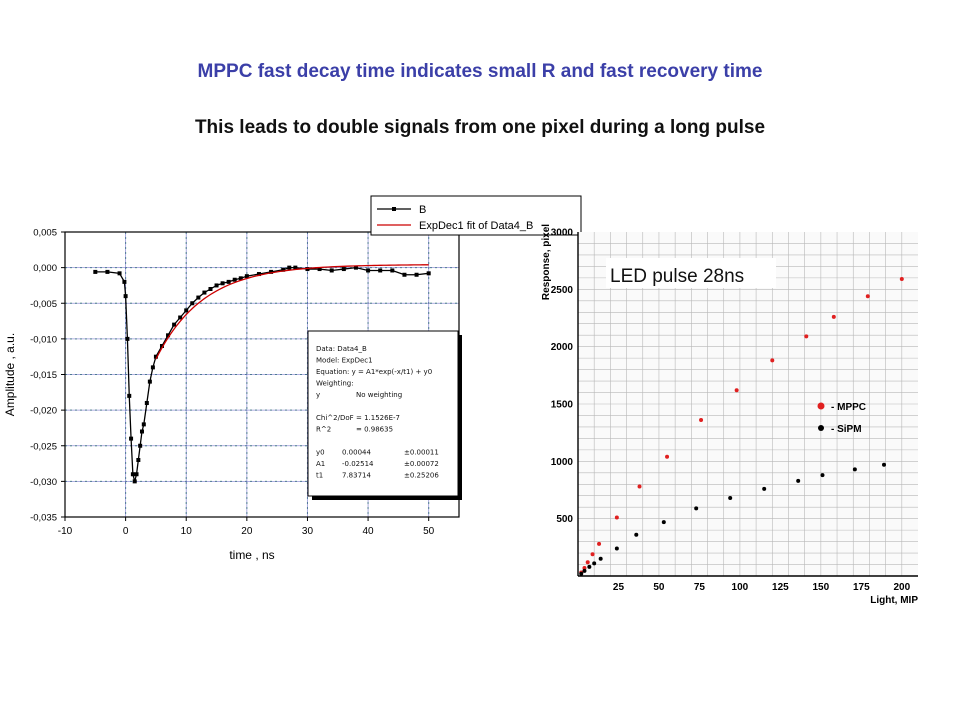 Image resolution: width=960 pixels, height=720 pixels. Describe the element at coordinates (344, 361) in the screenshot. I see `fit-box-label: Model: ExpDec1` at that location.